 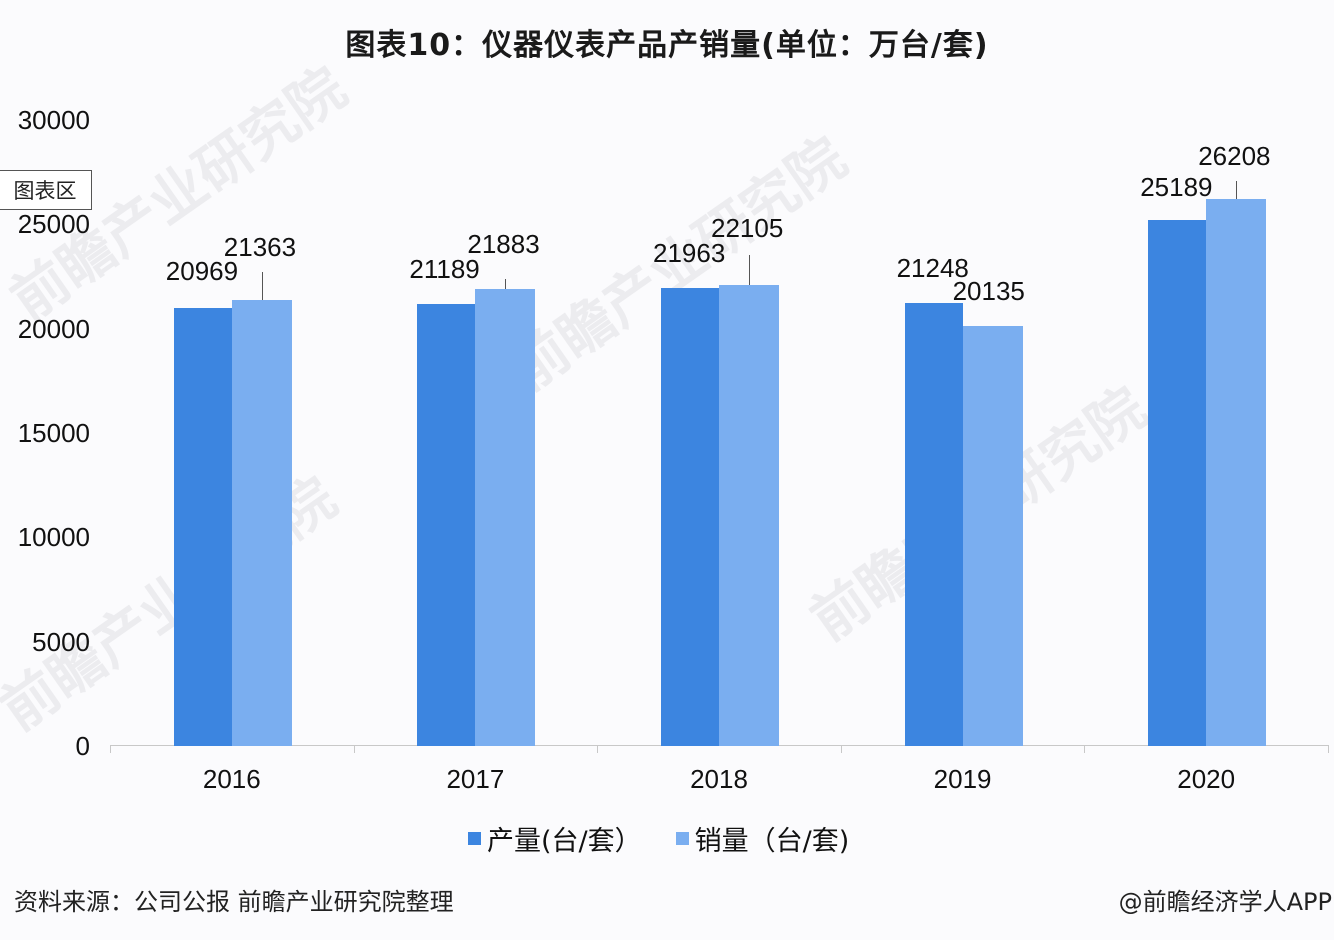 I want to click on data-label-sales-2017: 21883, so click(x=503, y=244).